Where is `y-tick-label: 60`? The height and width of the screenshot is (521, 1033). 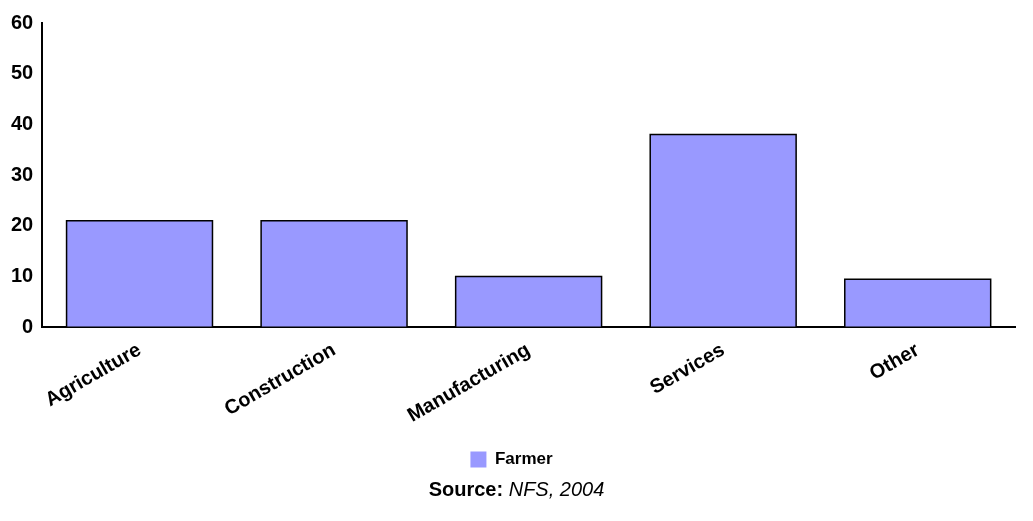
y-tick-label: 60 is located at coordinates (22, 21).